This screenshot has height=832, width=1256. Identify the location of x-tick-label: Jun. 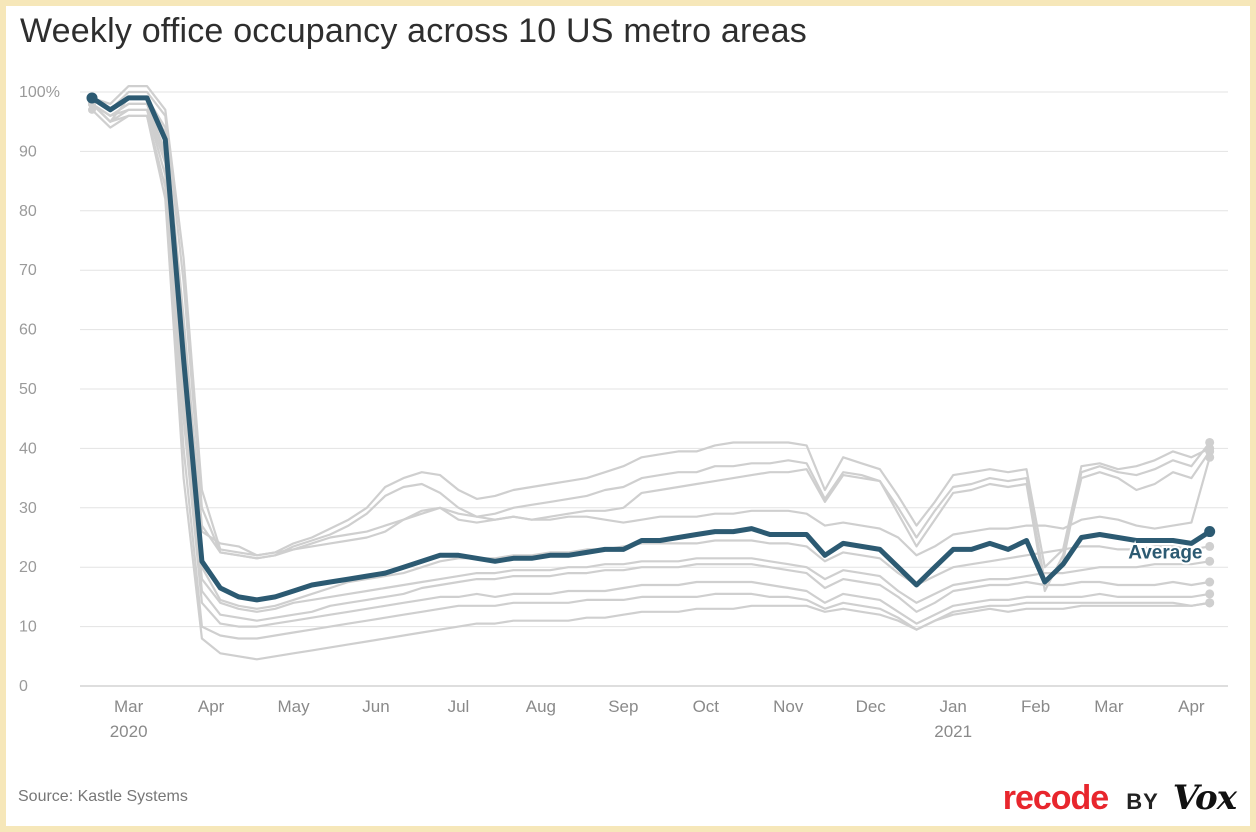
(375, 706).